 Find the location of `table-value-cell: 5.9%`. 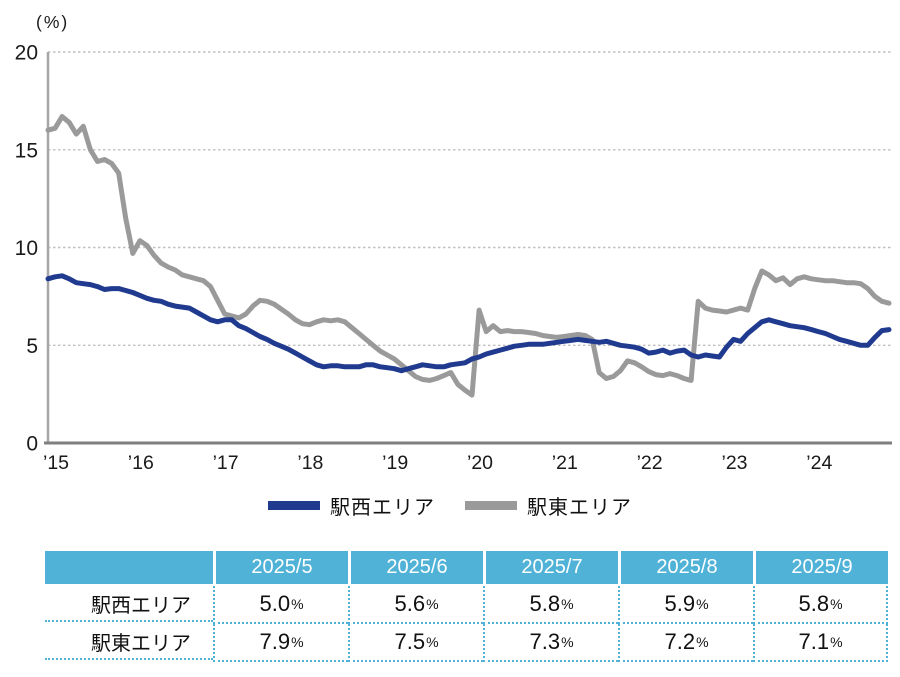

table-value-cell: 5.9% is located at coordinates (685, 605).